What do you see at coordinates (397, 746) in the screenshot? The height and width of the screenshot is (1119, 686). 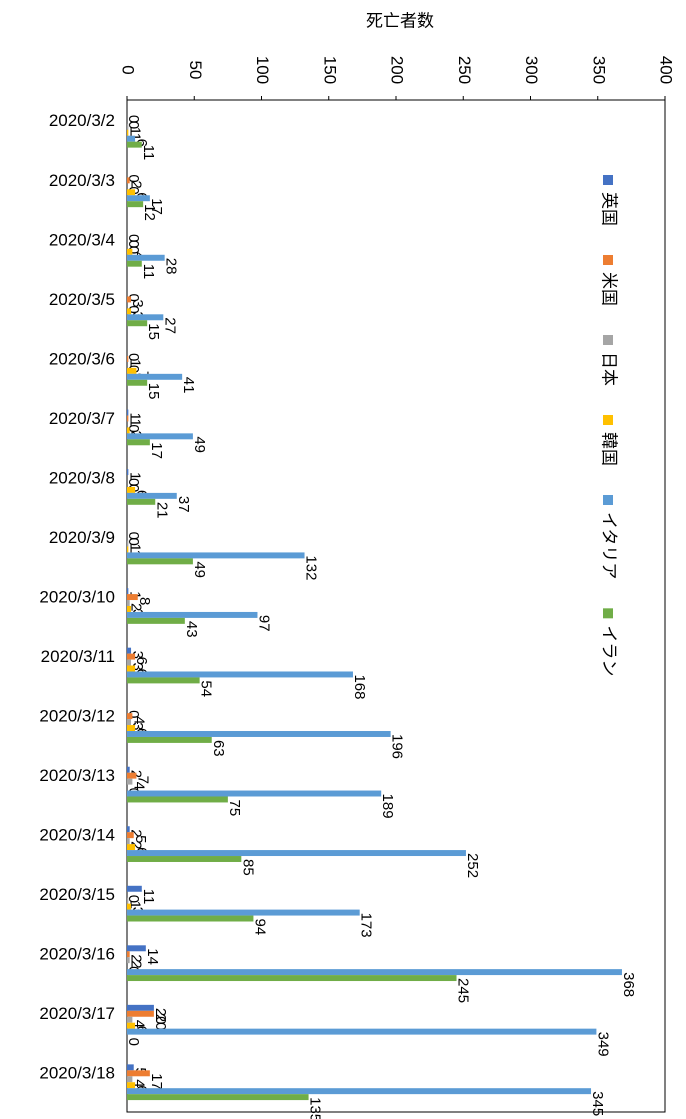 I see `data-label: 196` at bounding box center [397, 746].